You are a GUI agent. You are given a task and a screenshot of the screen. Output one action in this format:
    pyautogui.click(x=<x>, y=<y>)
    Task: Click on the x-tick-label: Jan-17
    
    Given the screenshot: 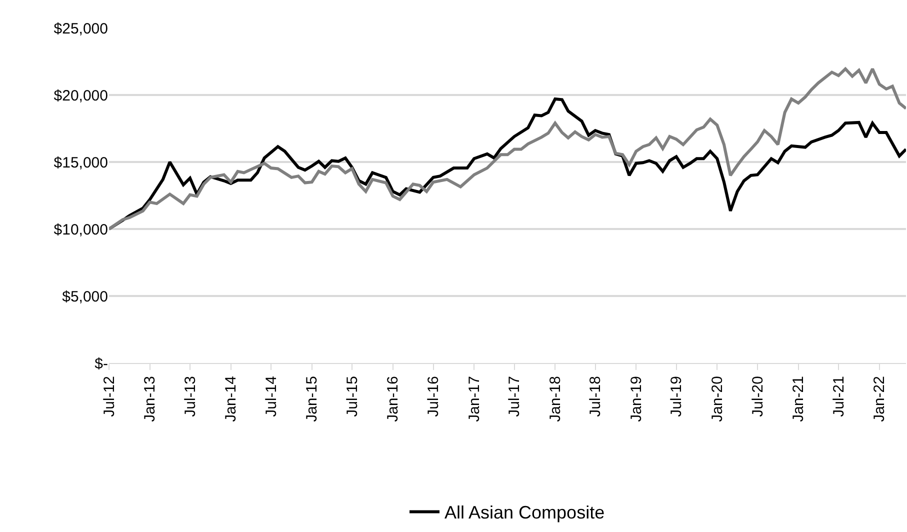 What is the action you would take?
    pyautogui.click(x=474, y=399)
    